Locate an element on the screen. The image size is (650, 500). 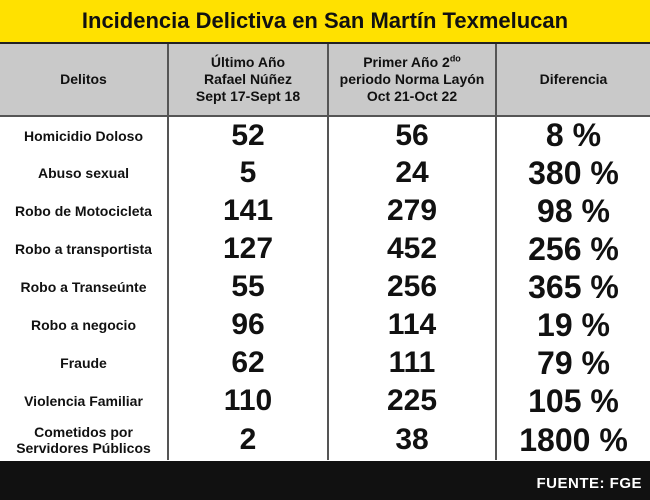
table-row: Robo a Transeúnte 55 256 365 % is located at coordinates (325, 287).